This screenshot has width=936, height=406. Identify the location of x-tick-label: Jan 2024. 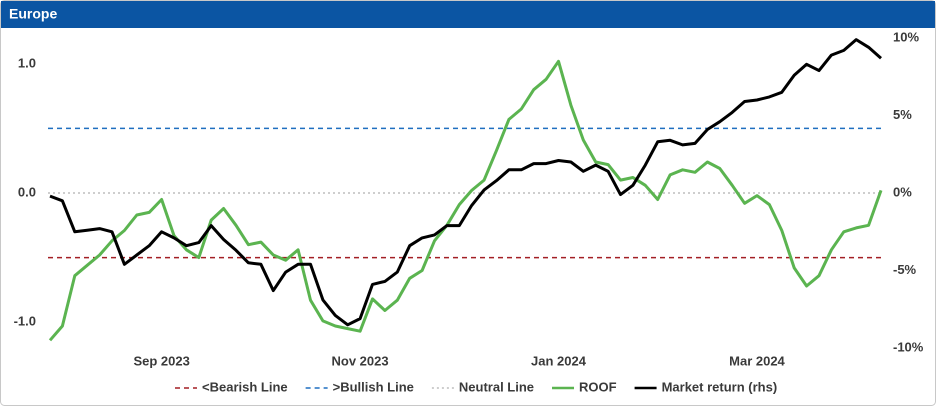
(559, 360).